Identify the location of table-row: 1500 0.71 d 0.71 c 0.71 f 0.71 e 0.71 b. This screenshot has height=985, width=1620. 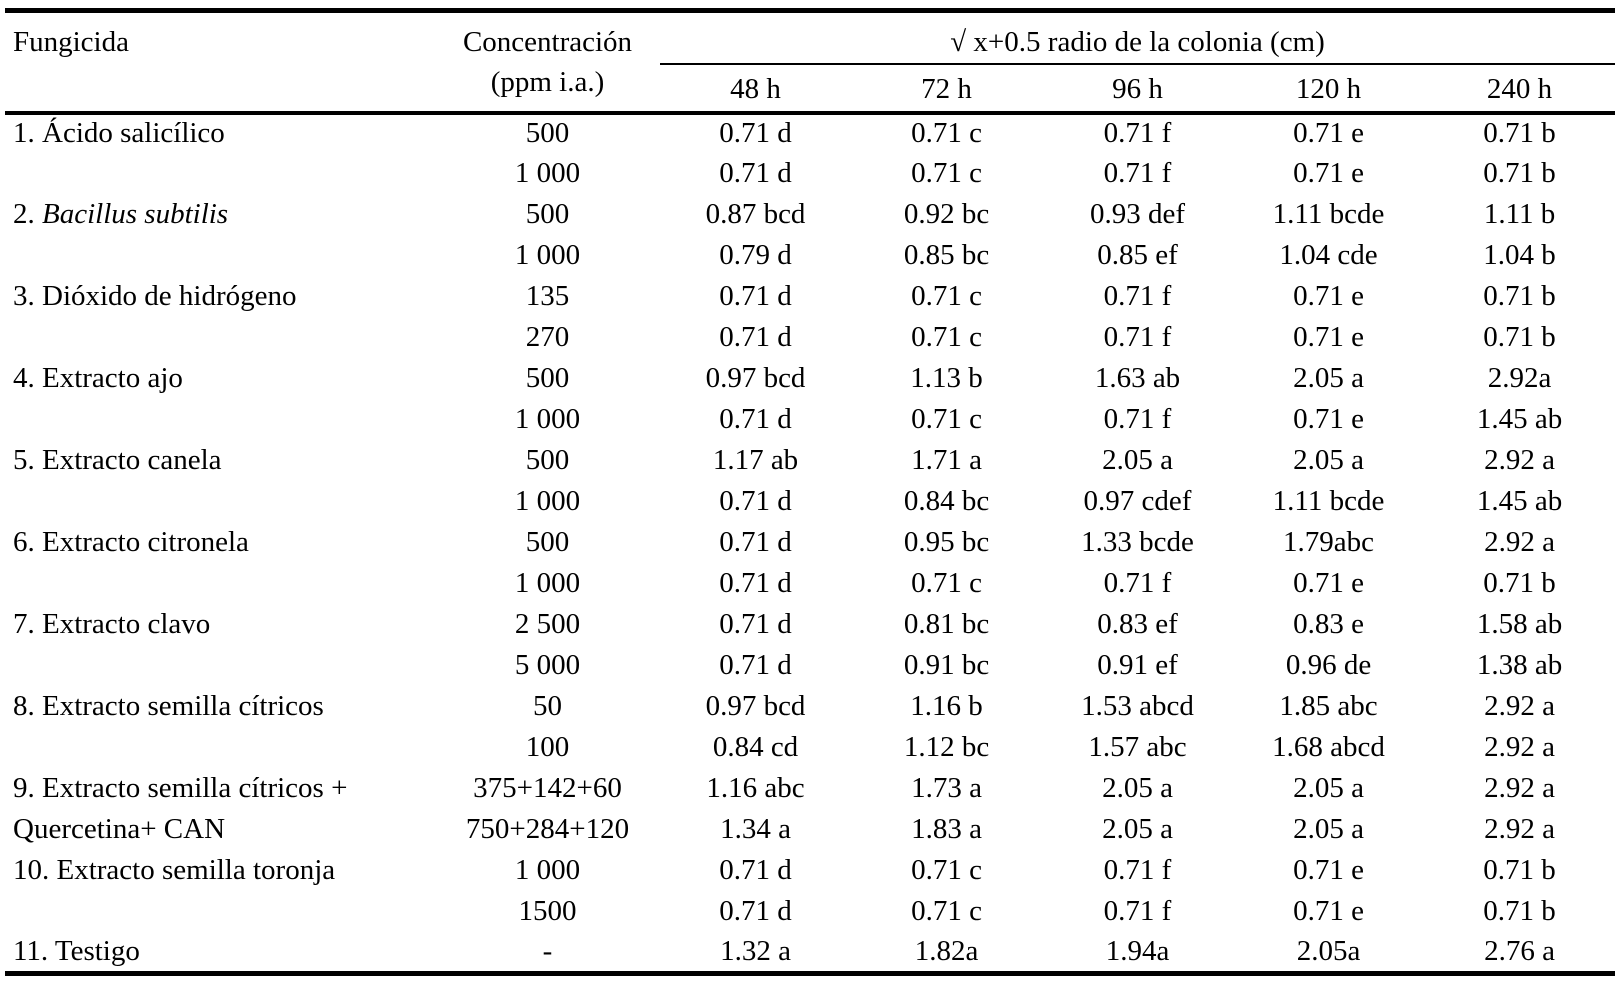
(810, 912).